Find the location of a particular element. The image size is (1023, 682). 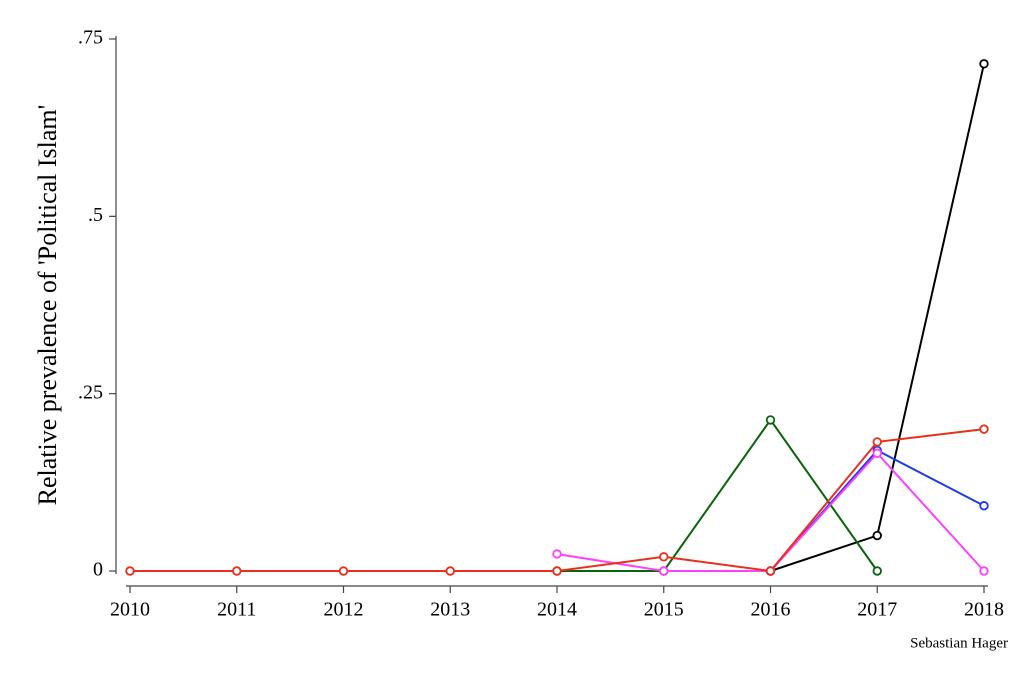

x-tick-label: 2014 is located at coordinates (557, 610).